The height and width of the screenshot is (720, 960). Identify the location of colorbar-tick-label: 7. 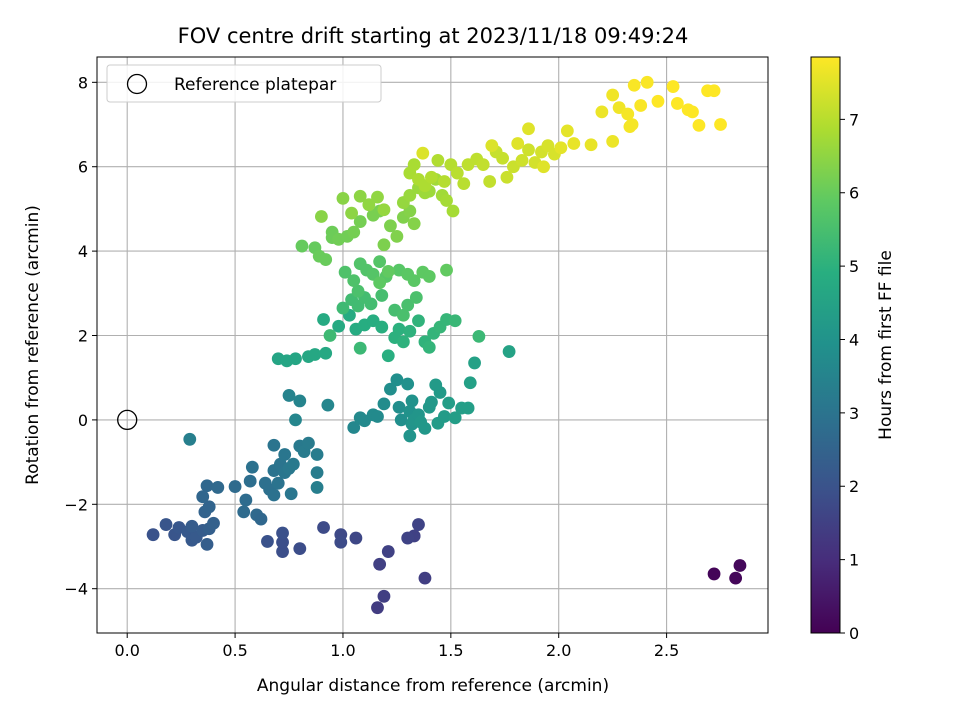
(854, 119).